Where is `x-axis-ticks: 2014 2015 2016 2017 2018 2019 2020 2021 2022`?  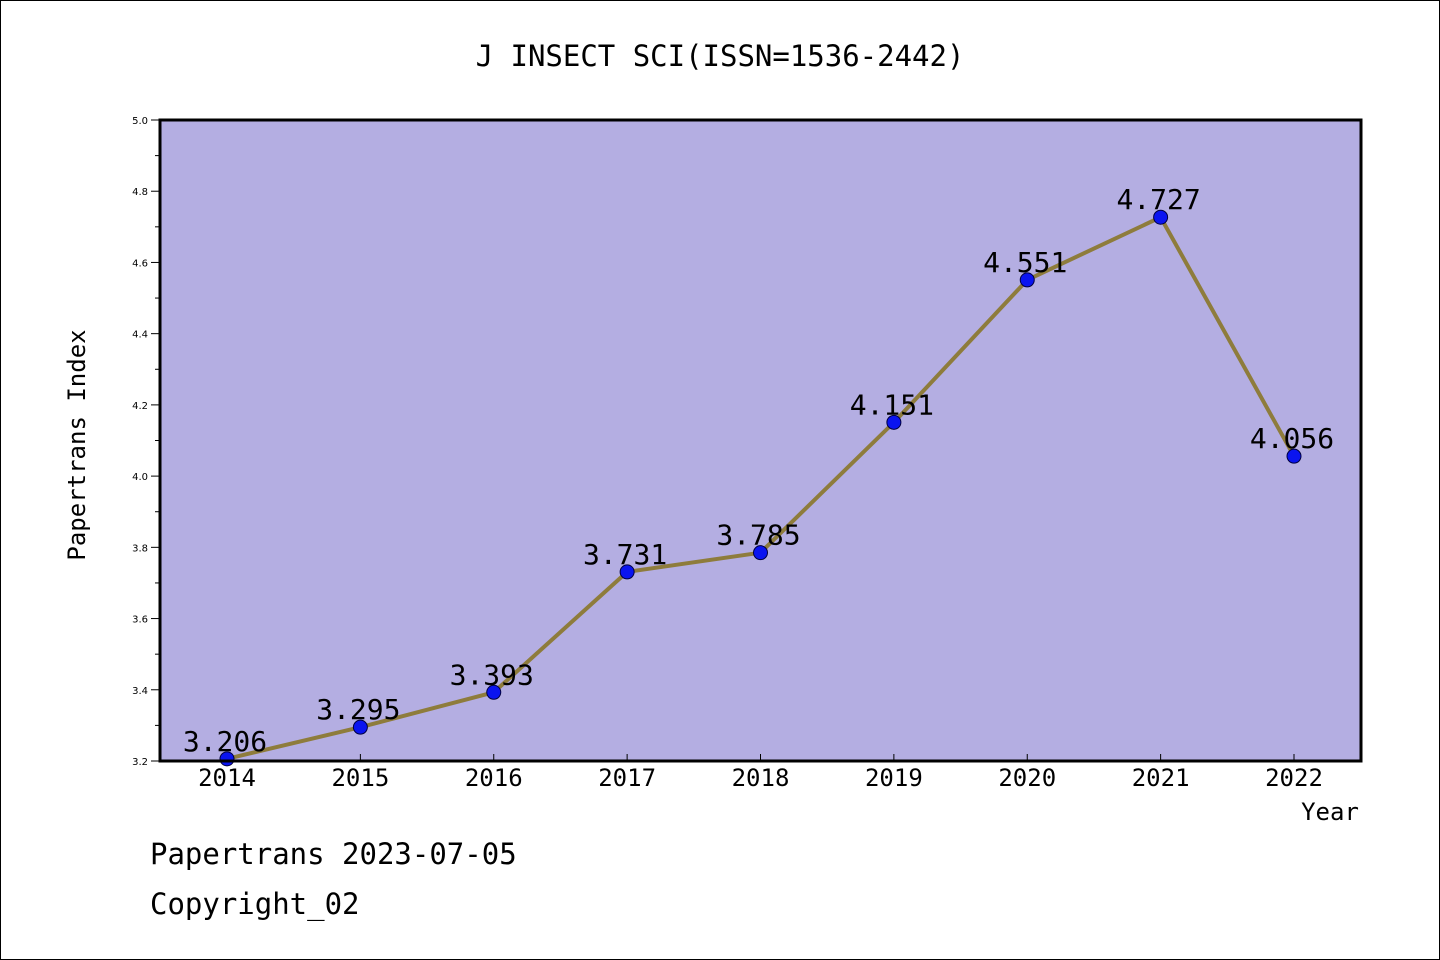
x-axis-ticks: 2014 2015 2016 2017 2018 2019 2020 2021 2022 is located at coordinates (760, 773).